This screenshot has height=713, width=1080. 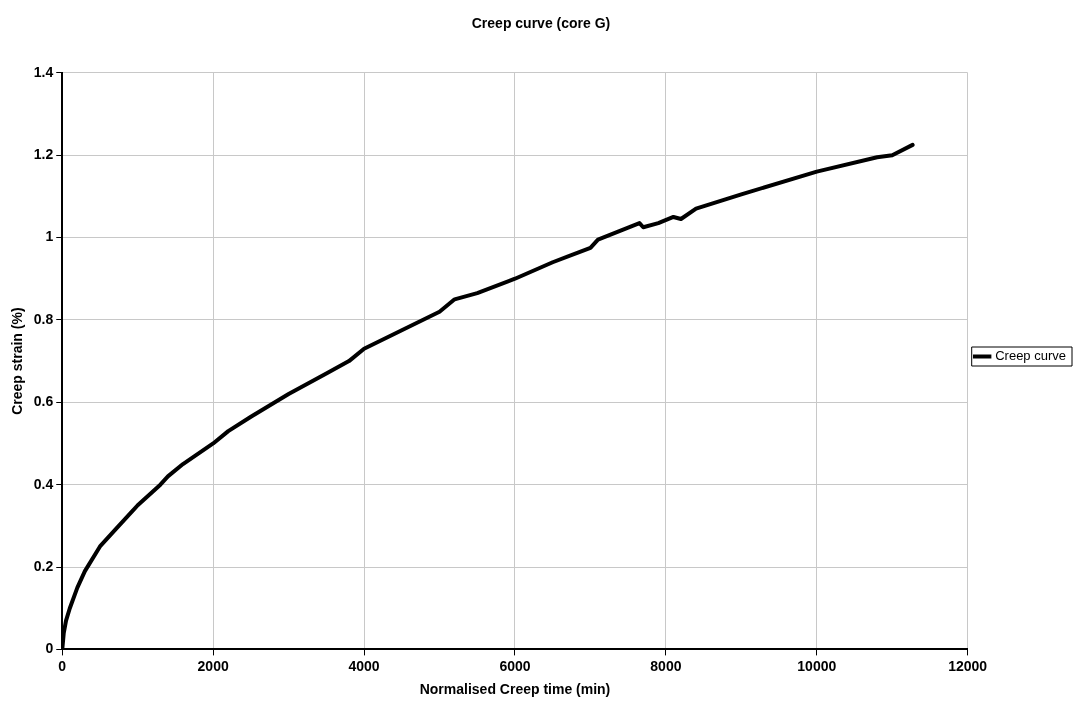 What do you see at coordinates (43, 318) in the screenshot?
I see `y-tick-label: 0.8` at bounding box center [43, 318].